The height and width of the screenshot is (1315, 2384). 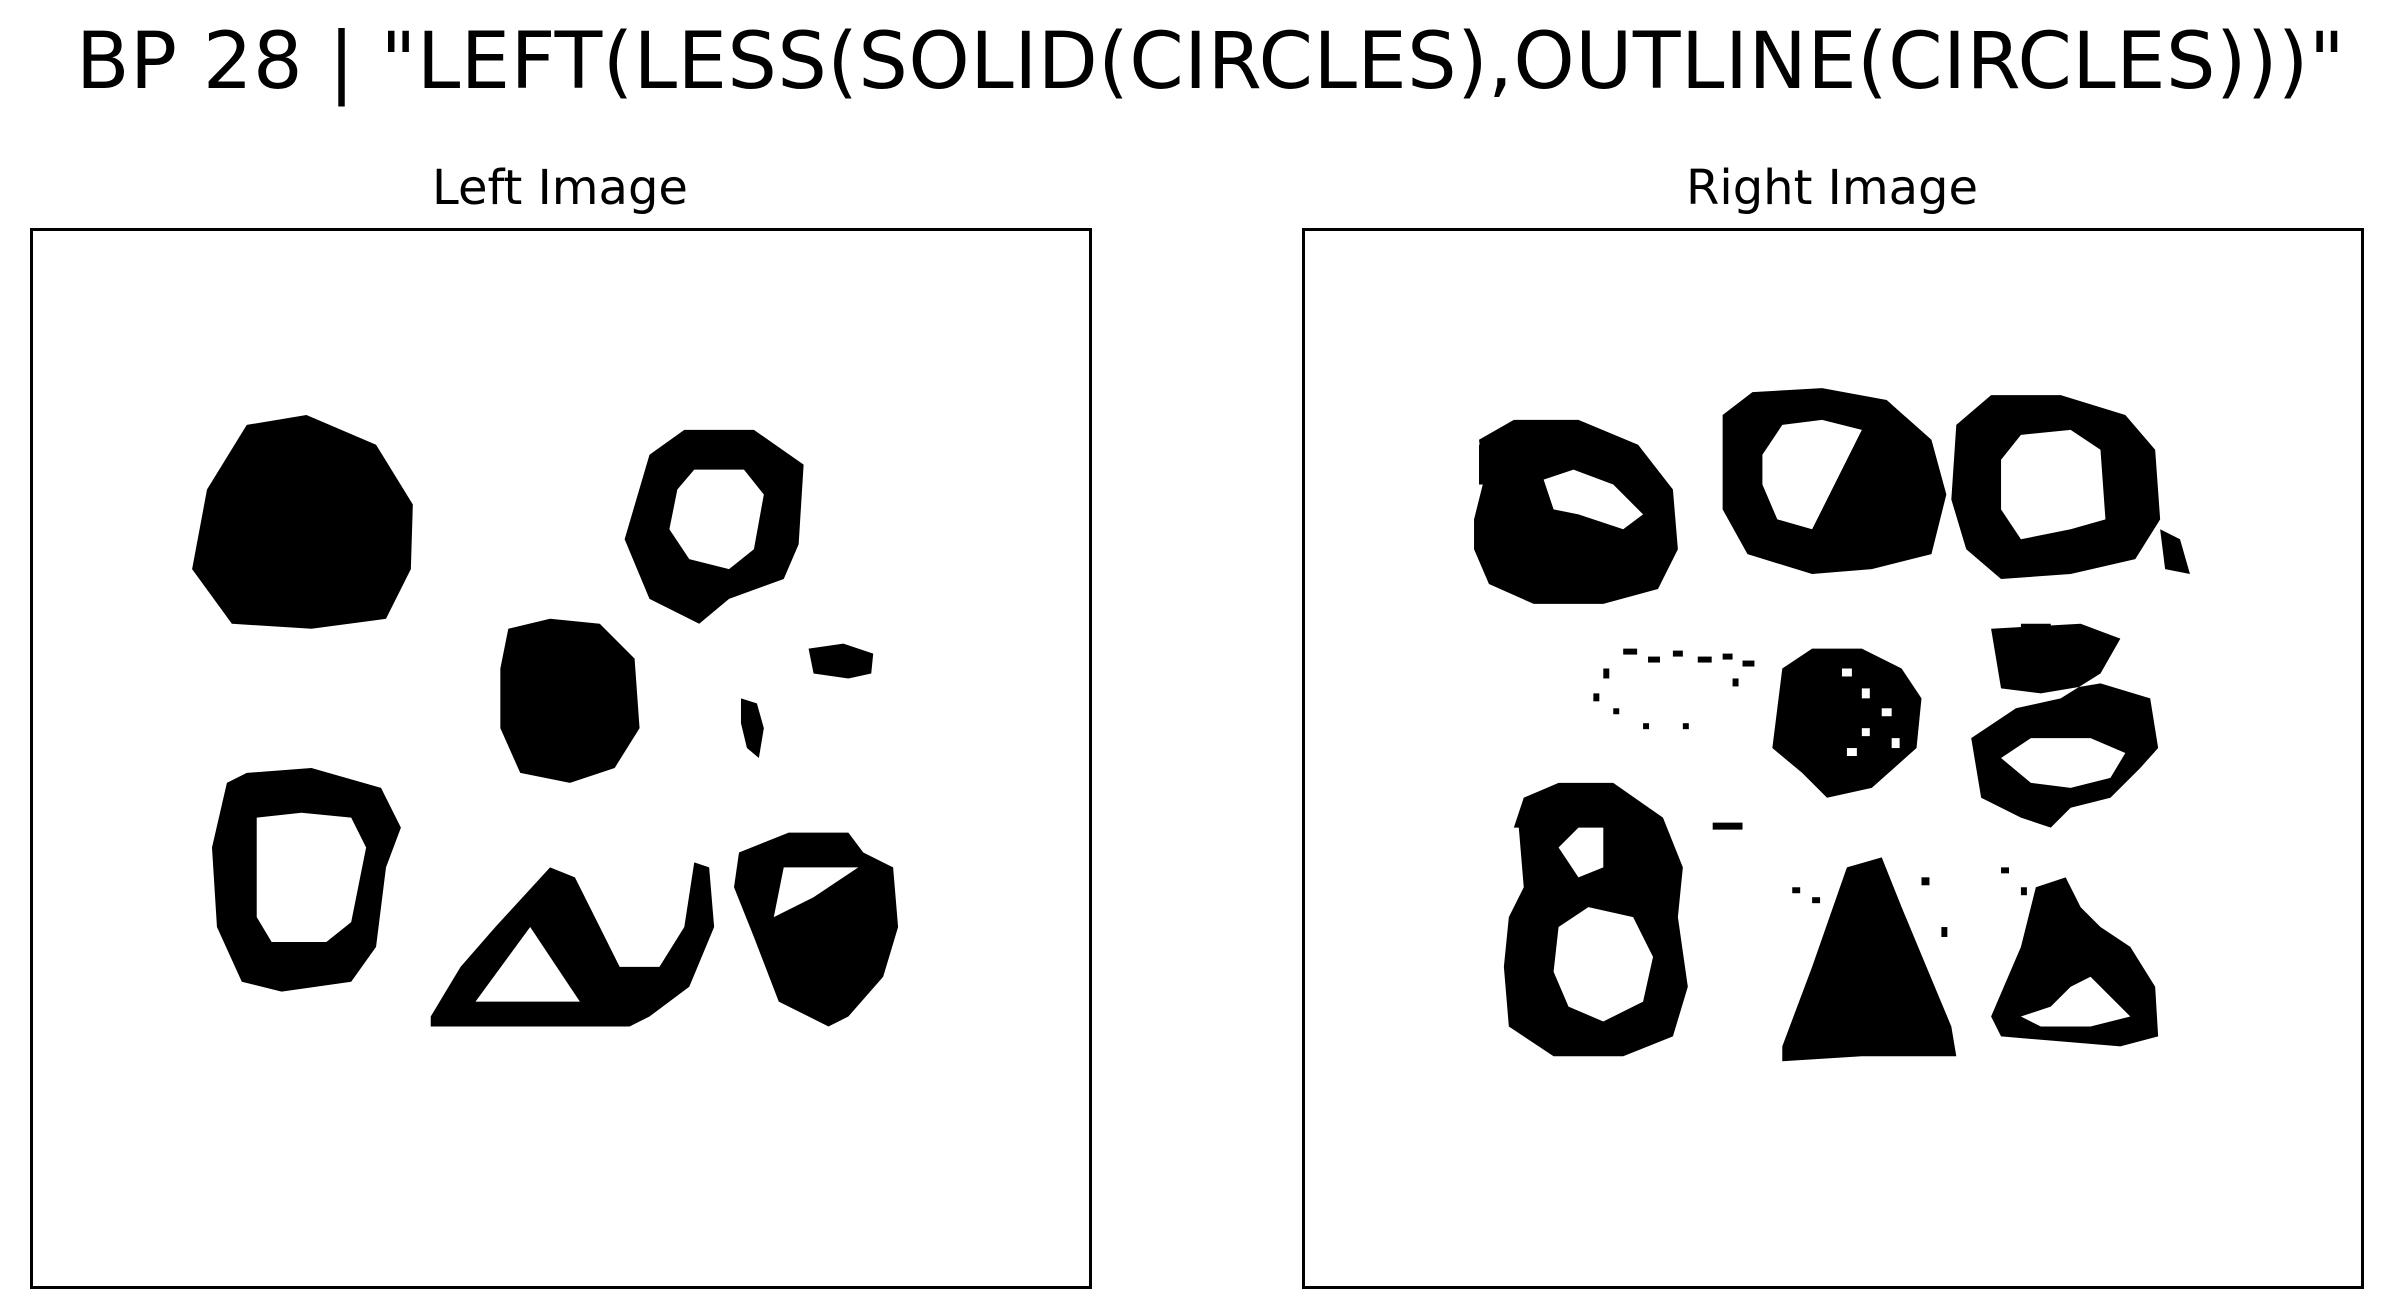 What do you see at coordinates (816, 929) in the screenshot?
I see `outline-drop` at bounding box center [816, 929].